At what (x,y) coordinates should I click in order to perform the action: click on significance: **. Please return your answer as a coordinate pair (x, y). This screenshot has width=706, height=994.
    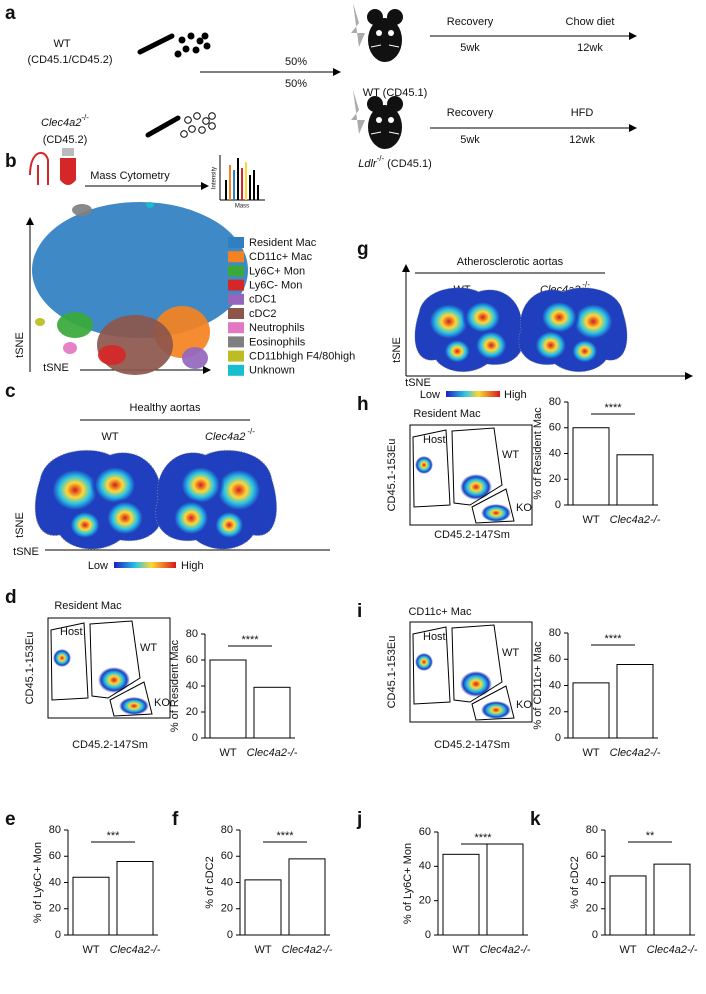
    Looking at the image, I should click on (650, 836).